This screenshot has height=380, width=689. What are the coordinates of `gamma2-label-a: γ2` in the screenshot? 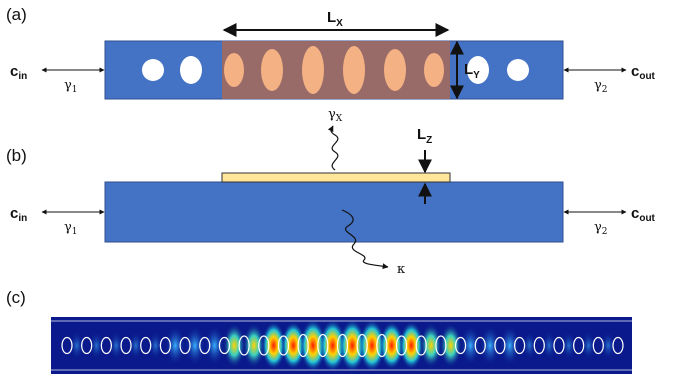 It's located at (601, 86).